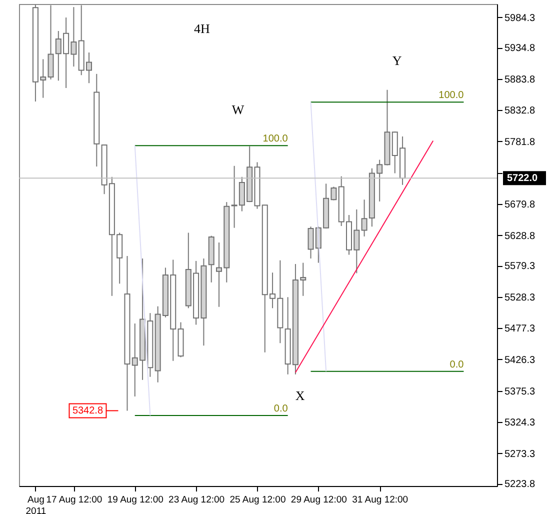 This screenshot has width=558, height=514. Describe the element at coordinates (74, 500) in the screenshot. I see `x-tick-label: 17 Aug 12:00` at that location.